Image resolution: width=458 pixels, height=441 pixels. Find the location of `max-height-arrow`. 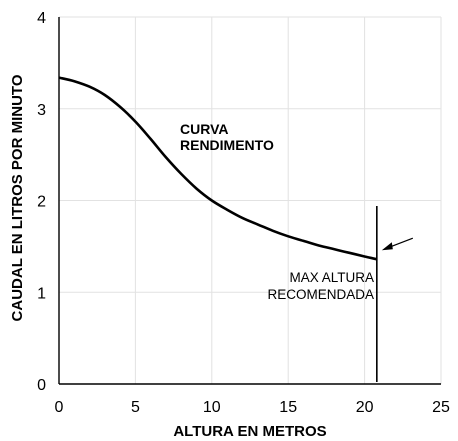

max-height-arrow is located at coordinates (397, 244).